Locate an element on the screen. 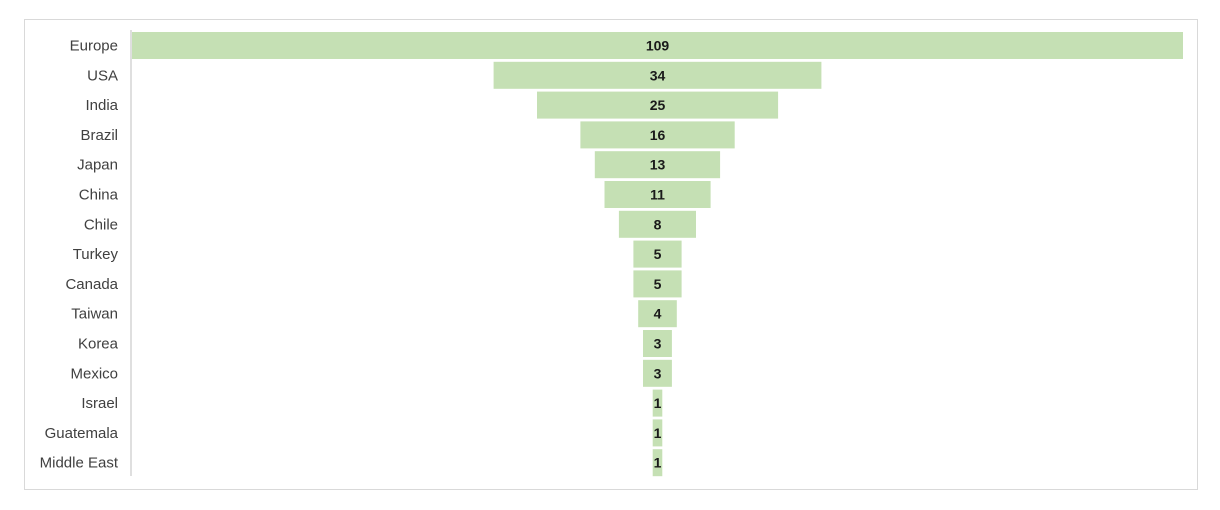  value-label-korea: 3 is located at coordinates (658, 344).